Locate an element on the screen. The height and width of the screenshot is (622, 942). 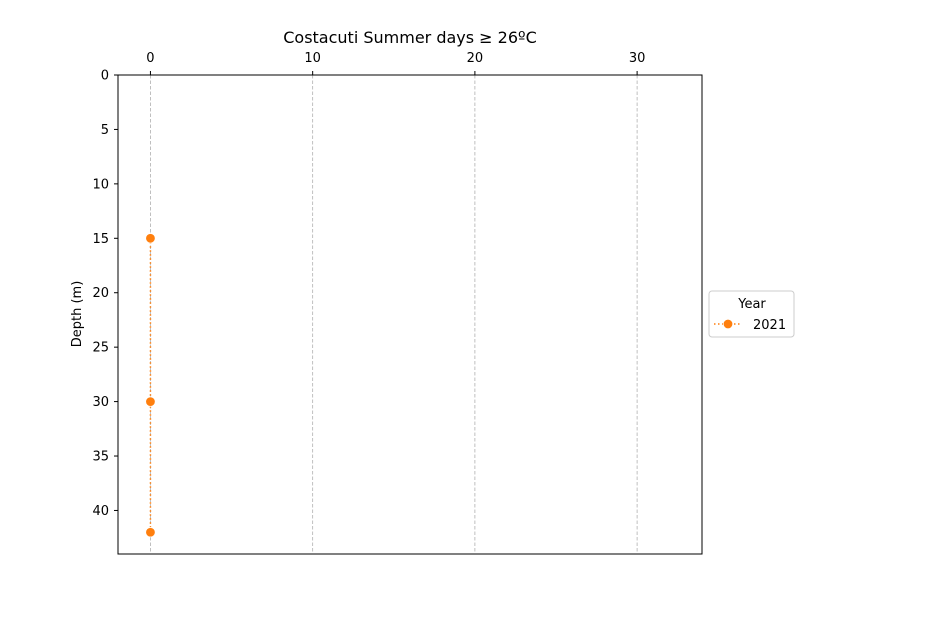
legend: Year 2021 is located at coordinates (751, 314).